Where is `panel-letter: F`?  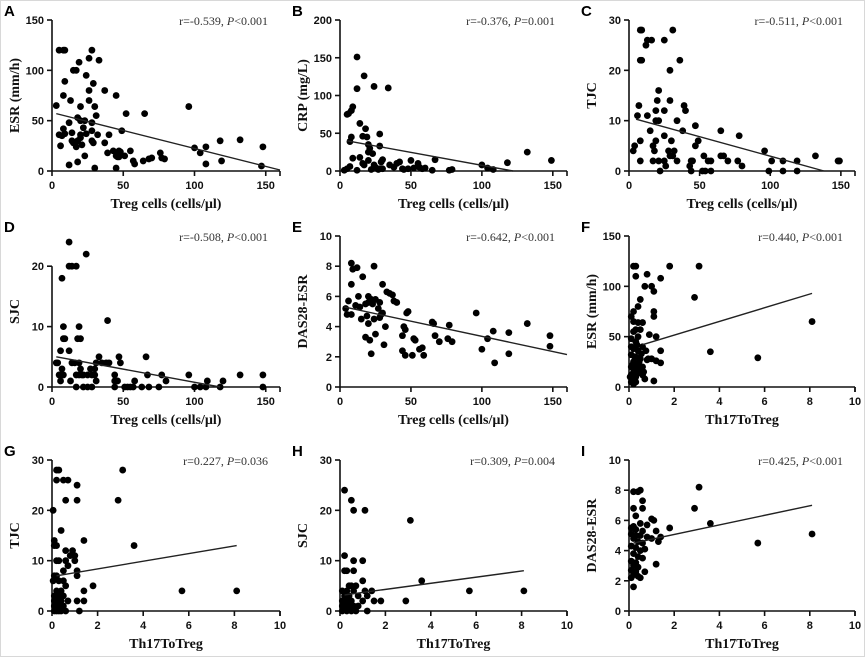 panel-letter: F is located at coordinates (585, 227).